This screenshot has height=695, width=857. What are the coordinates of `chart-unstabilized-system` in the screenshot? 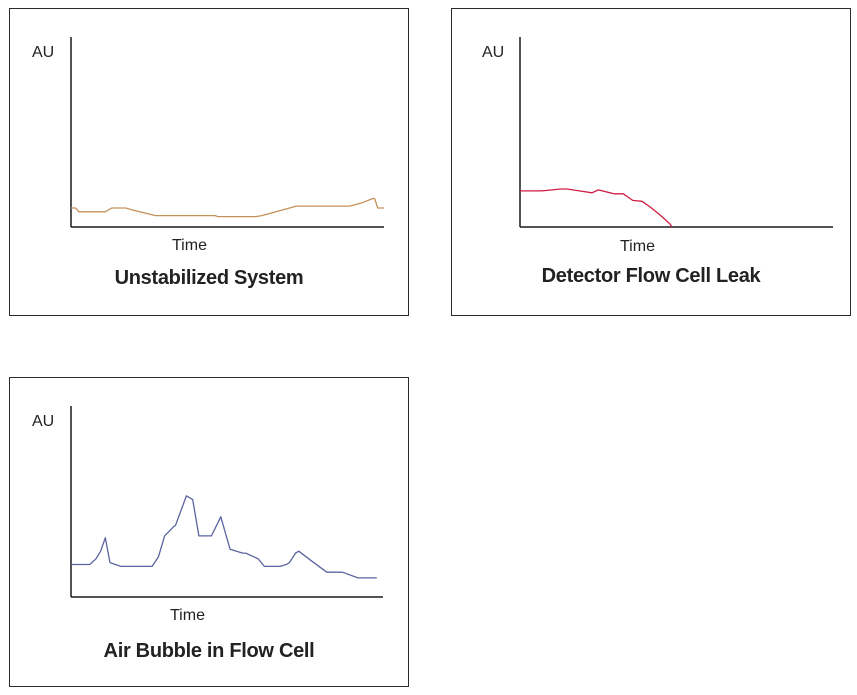 It's located at (227, 132).